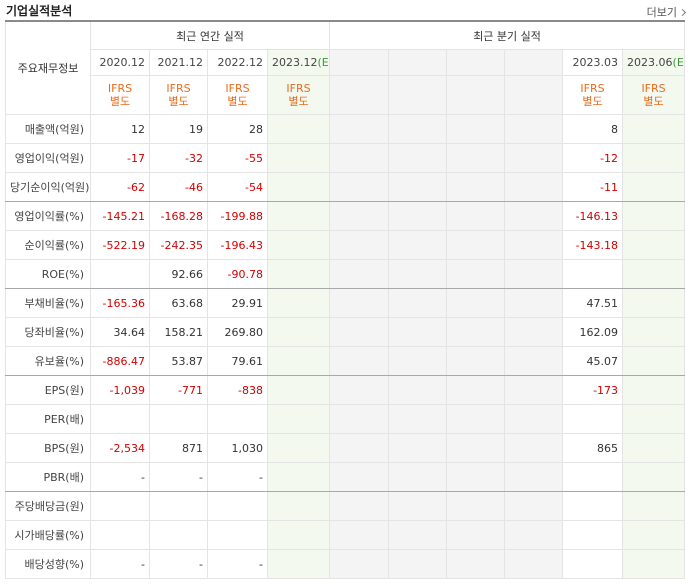 The image size is (695, 588). What do you see at coordinates (178, 448) in the screenshot?
I see `value-cell: 871` at bounding box center [178, 448].